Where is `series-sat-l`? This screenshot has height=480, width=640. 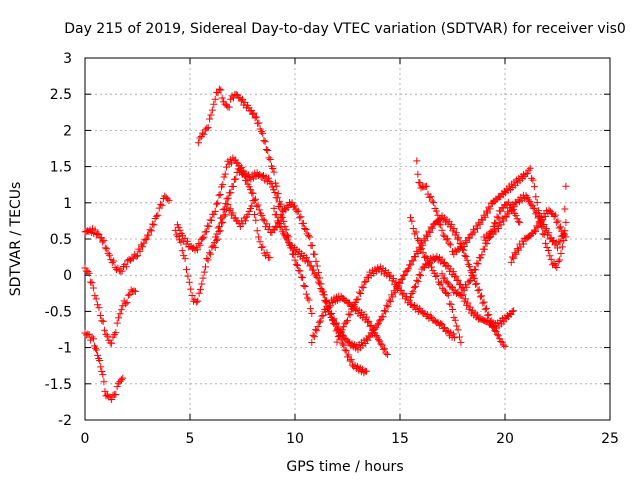
series-sat-l is located at coordinates (465, 249).